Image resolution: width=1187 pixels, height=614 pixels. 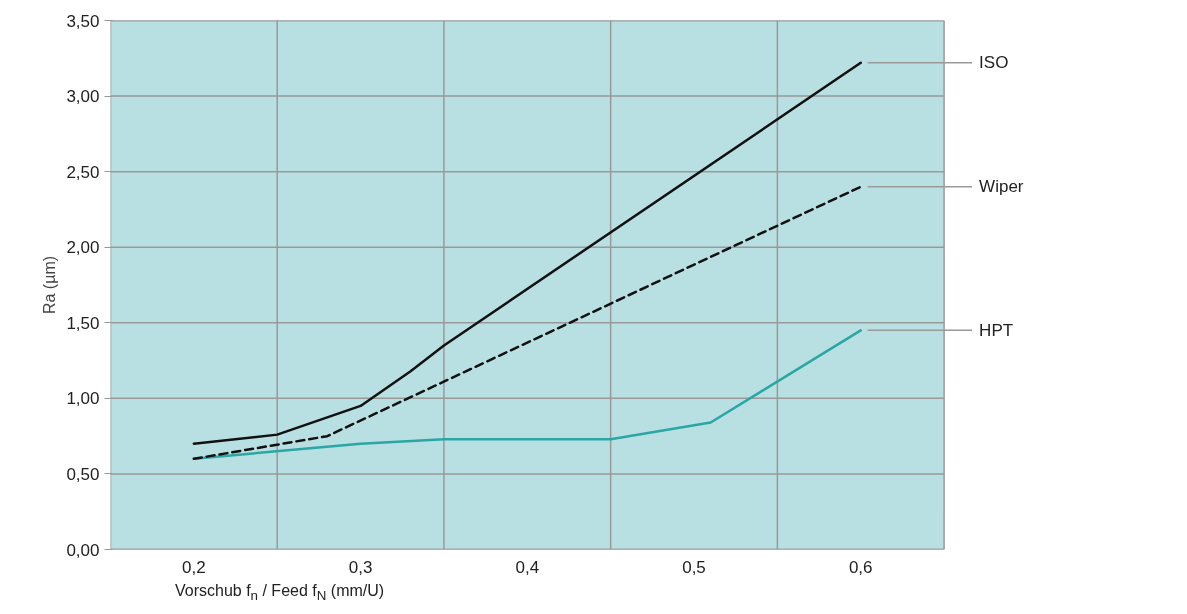 I want to click on x-tick-label: 0,3, so click(x=360, y=567).